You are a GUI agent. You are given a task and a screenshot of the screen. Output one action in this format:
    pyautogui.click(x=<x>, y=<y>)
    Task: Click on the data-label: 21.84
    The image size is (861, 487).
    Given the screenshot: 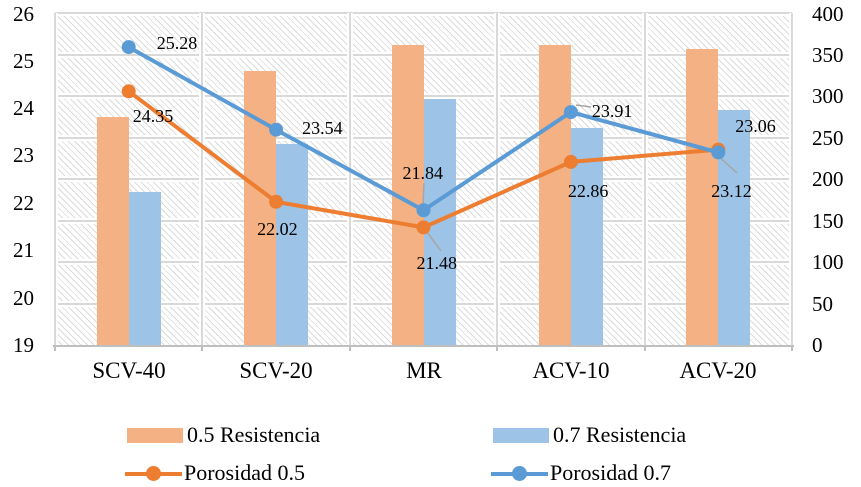 What is the action you would take?
    pyautogui.click(x=423, y=173)
    